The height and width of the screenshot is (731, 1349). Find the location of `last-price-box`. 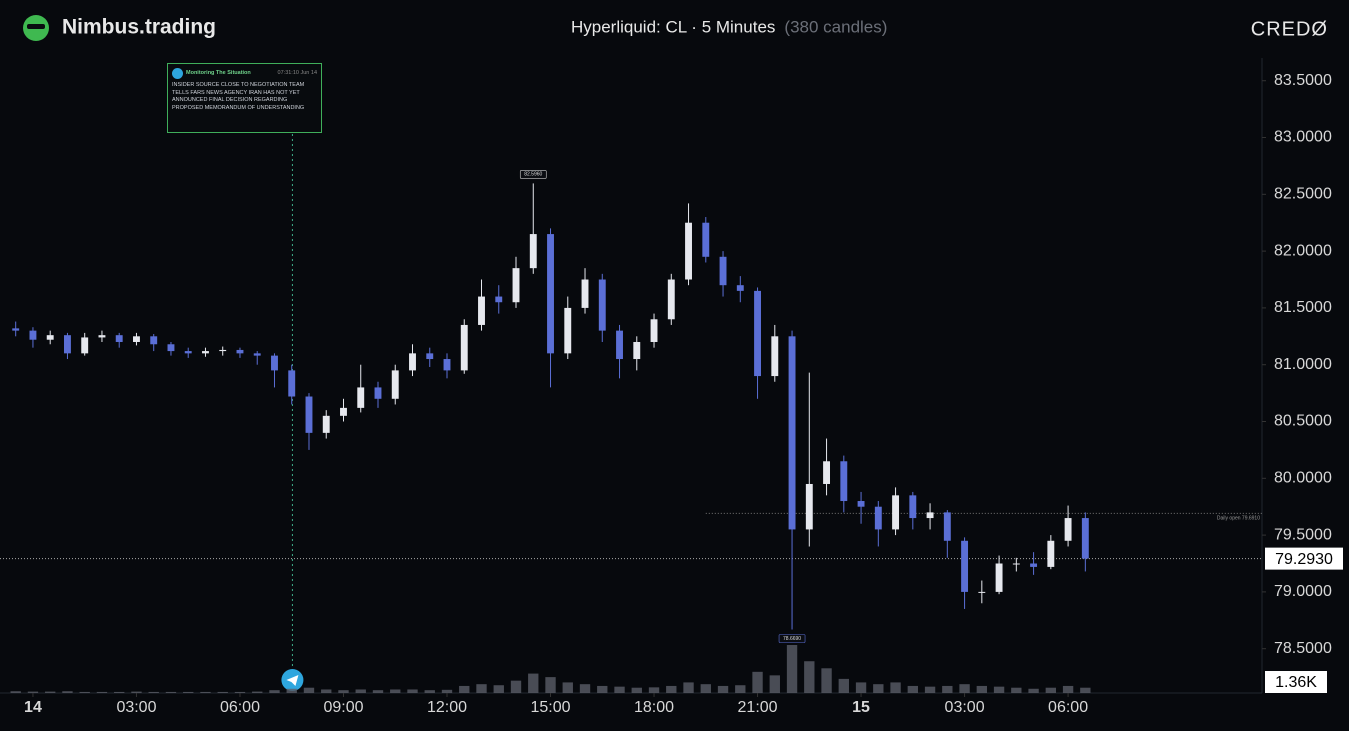

last-price-box is located at coordinates (1304, 558).